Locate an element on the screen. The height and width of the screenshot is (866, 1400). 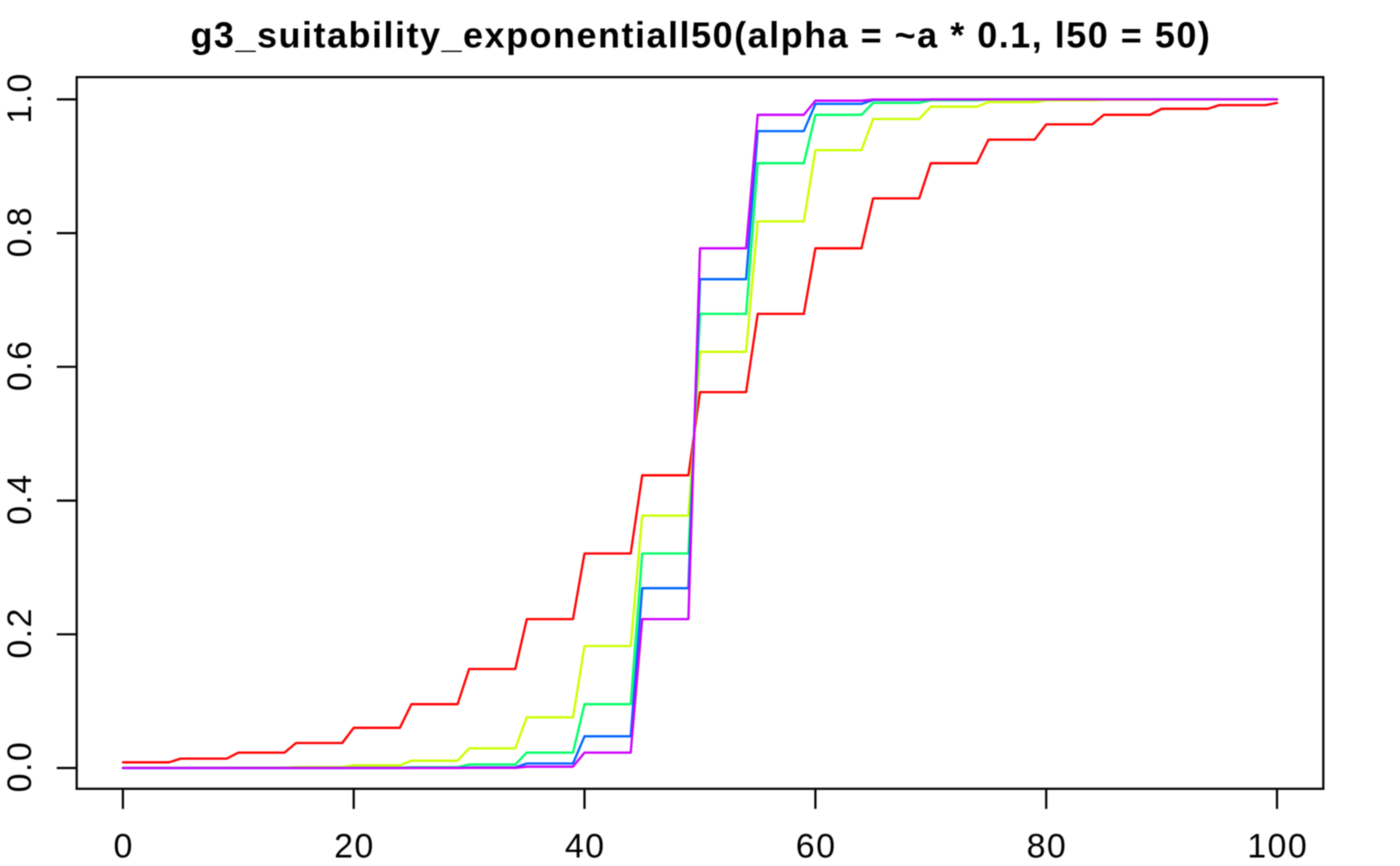
svg-text: 0.2 is located at coordinates (20, 632).